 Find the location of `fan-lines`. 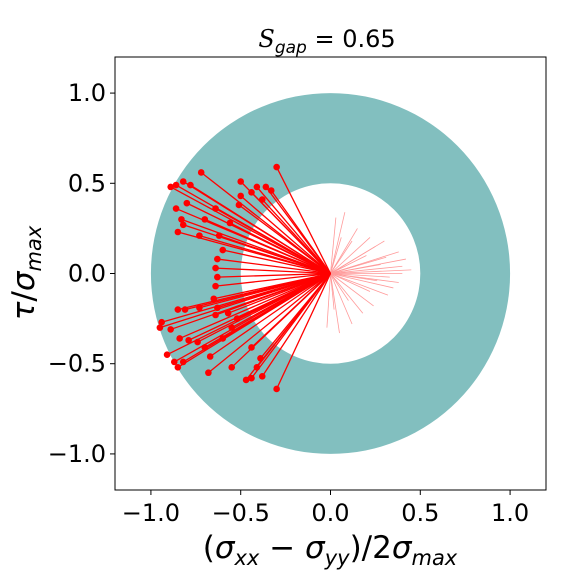

fan-lines is located at coordinates (369, 273).